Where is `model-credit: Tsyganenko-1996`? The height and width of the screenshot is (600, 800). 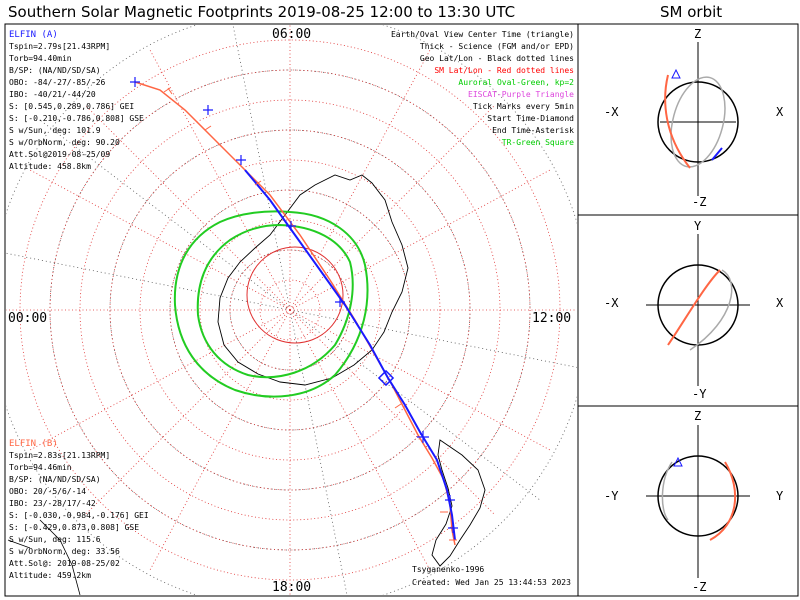
model-credit: Tsyganenko-1996 is located at coordinates (448, 569).